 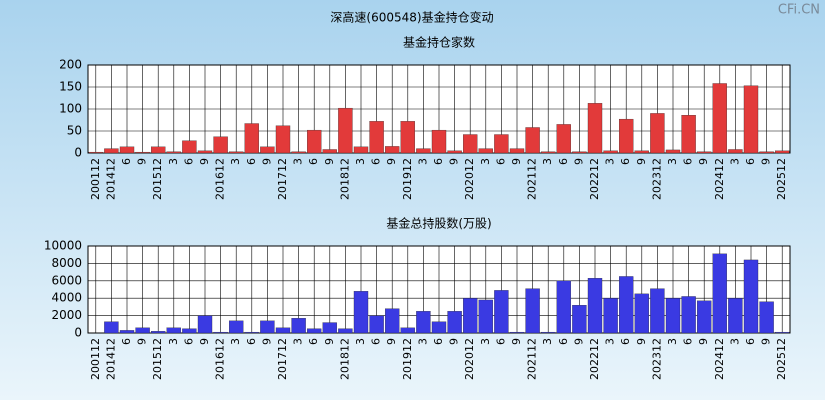 What do you see at coordinates (70, 109) in the screenshot?
I see `y-tick-label: 100` at bounding box center [70, 109].